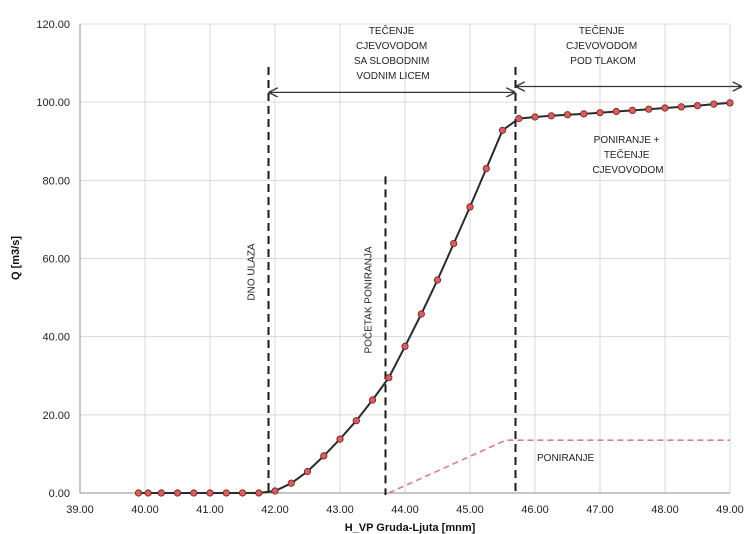 This screenshot has width=745, height=534. What do you see at coordinates (59, 494) in the screenshot?
I see `y-tick-label: 0.00` at bounding box center [59, 494].